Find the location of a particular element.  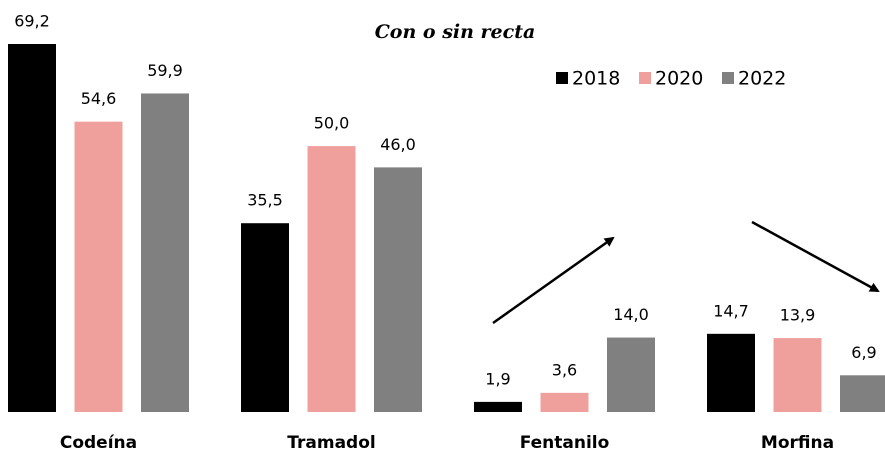

data-label: 69,2 is located at coordinates (32, 21).